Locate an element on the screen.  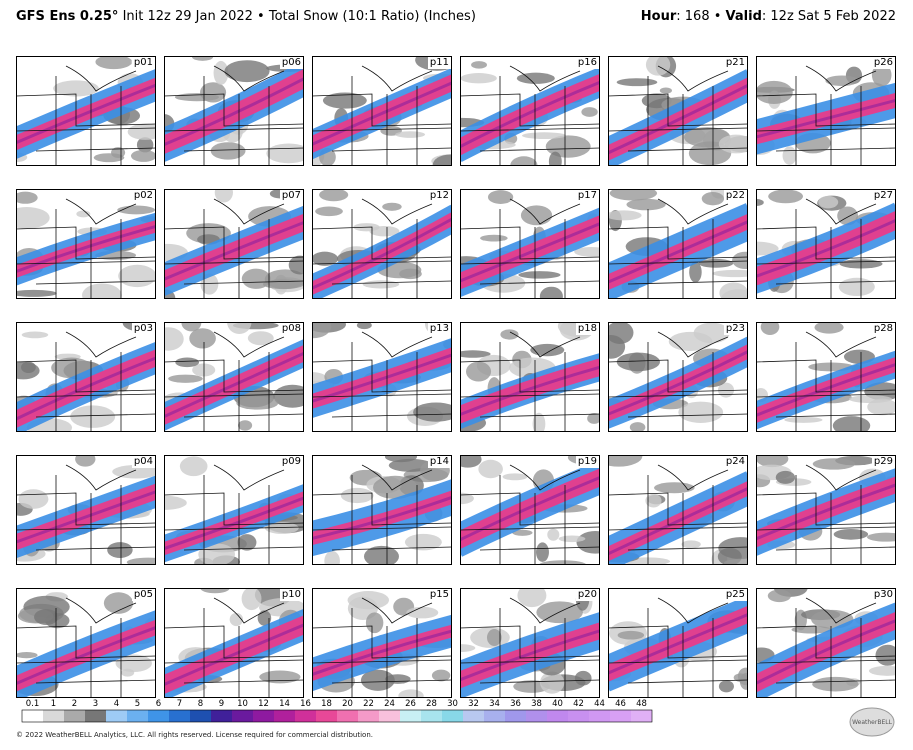
map-panel: p13 is located at coordinates (378, 373).